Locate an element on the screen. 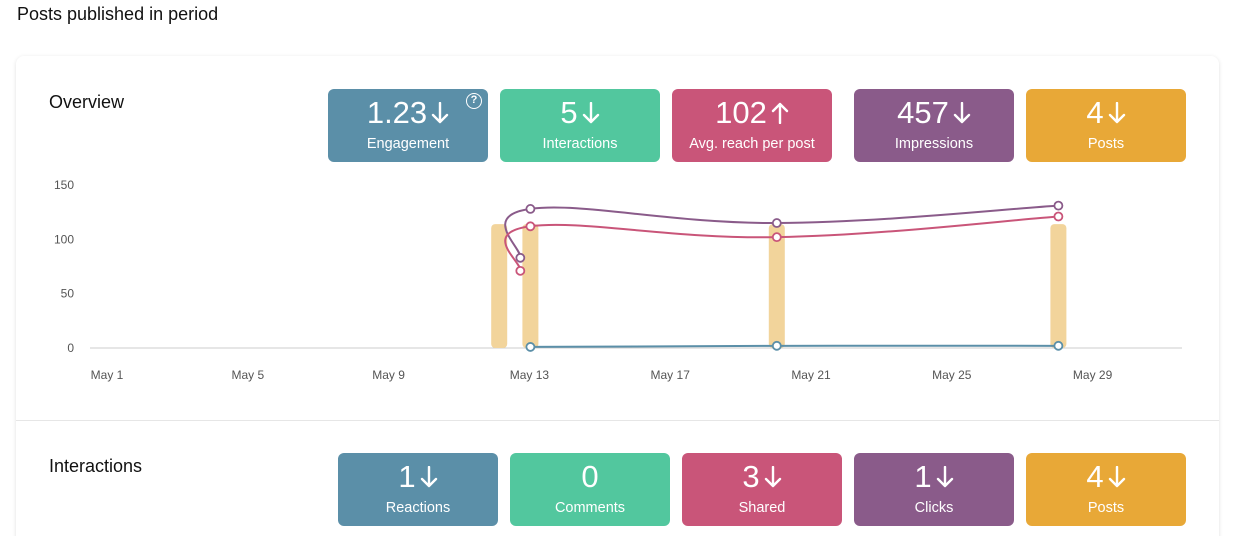 This screenshot has width=1233, height=536. arrow-up-icon is located at coordinates (780, 113).